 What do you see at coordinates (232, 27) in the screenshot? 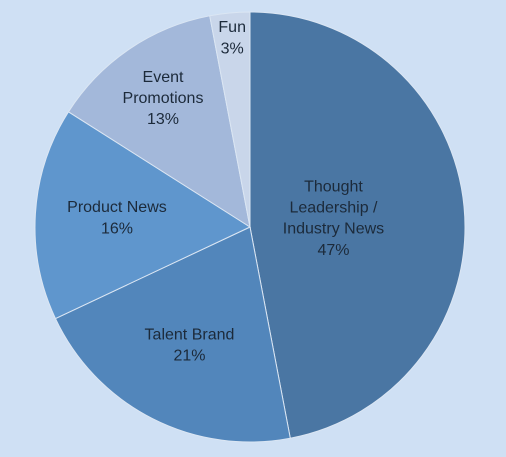
I see `slice-label: Fun` at bounding box center [232, 27].